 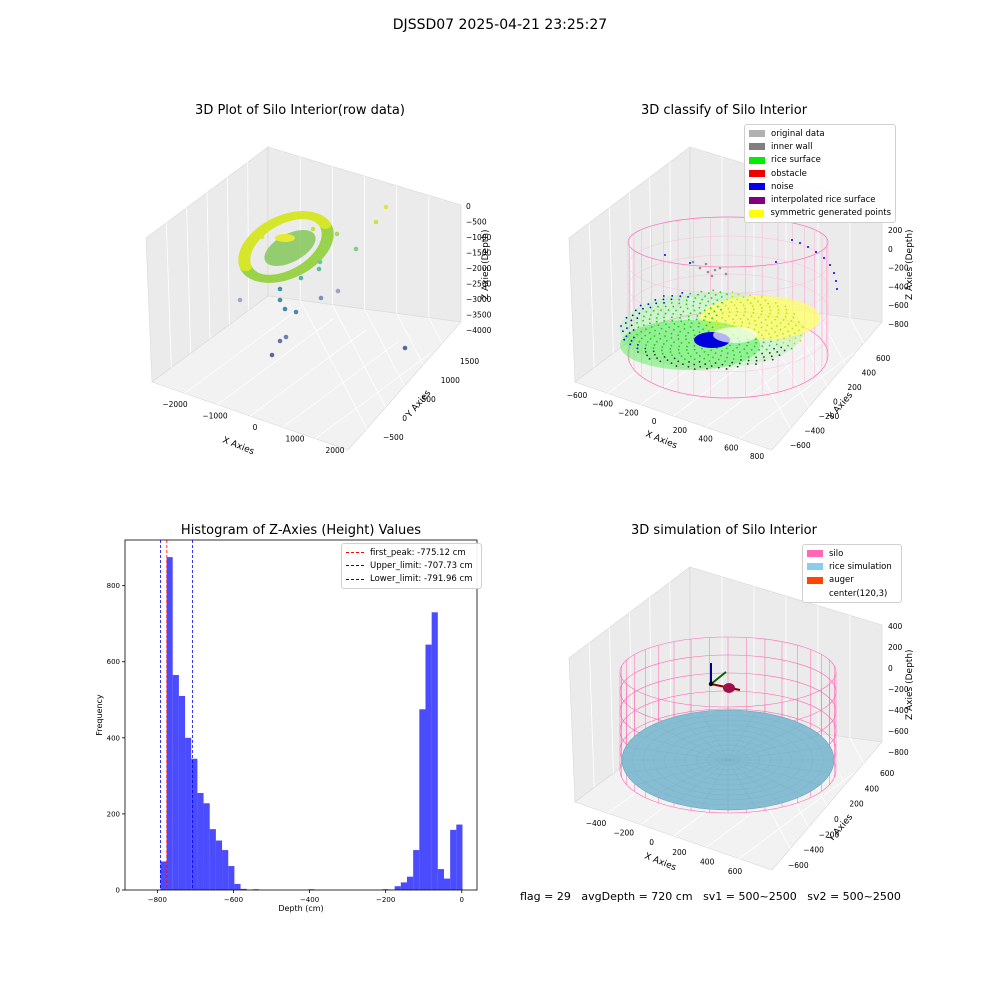 What do you see at coordinates (405, 348) in the screenshot?
I see `data-point` at bounding box center [405, 348].